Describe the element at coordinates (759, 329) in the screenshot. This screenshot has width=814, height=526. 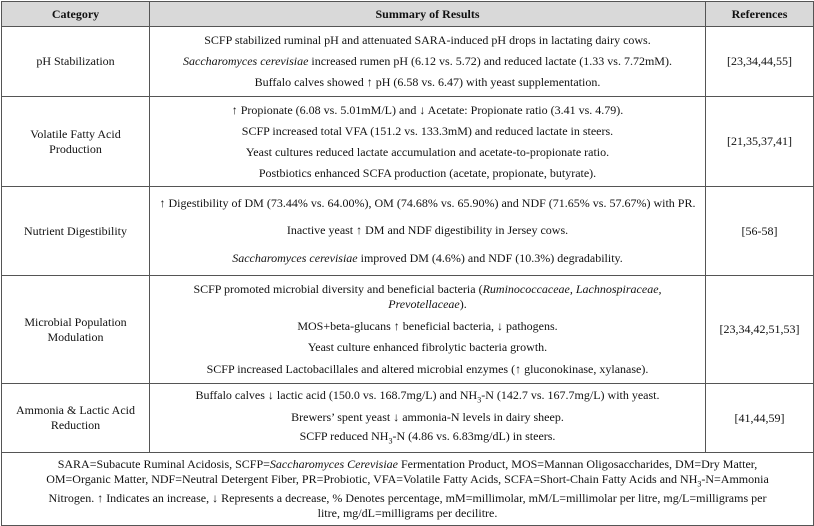
I see `references-cell: [23,34,42,51,53]` at that location.